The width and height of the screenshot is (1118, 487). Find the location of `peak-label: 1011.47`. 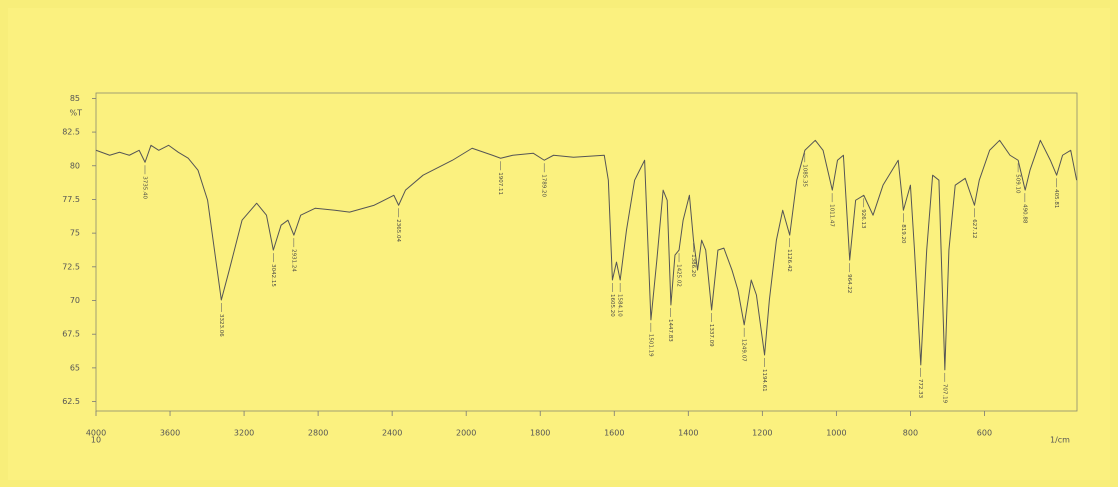

peak-label: 1011.47 is located at coordinates (832, 215).